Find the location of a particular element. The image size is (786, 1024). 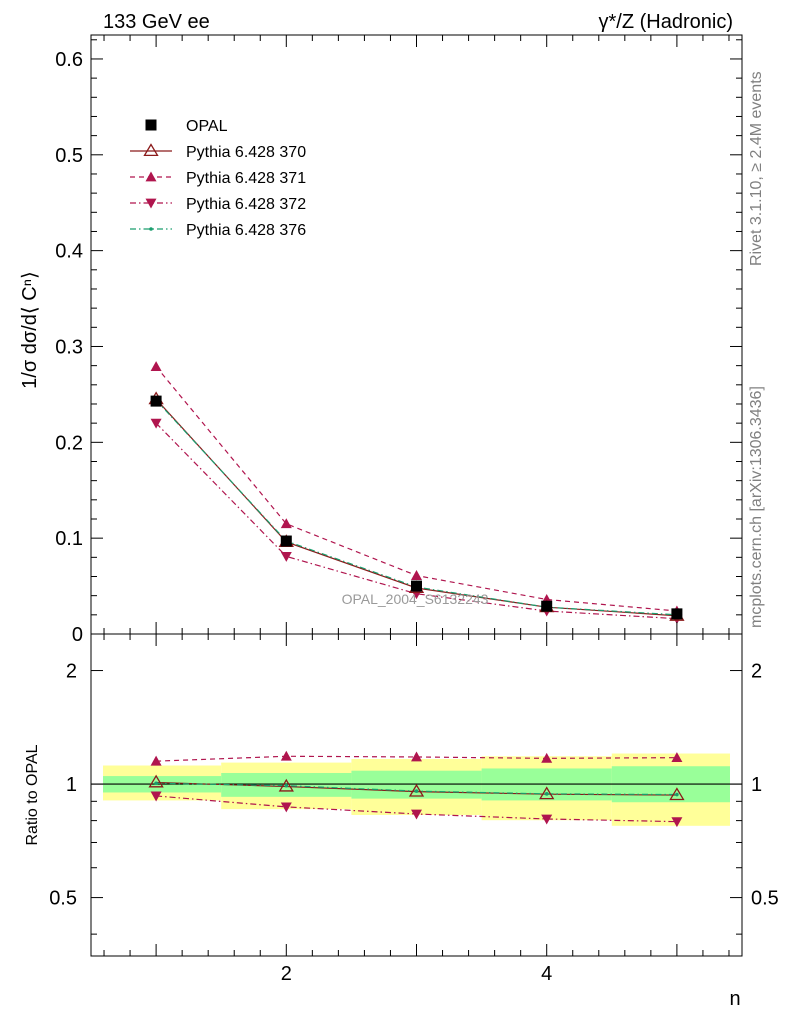

ratio-y-tick-label-right: 0.5 is located at coordinates (765, 899).